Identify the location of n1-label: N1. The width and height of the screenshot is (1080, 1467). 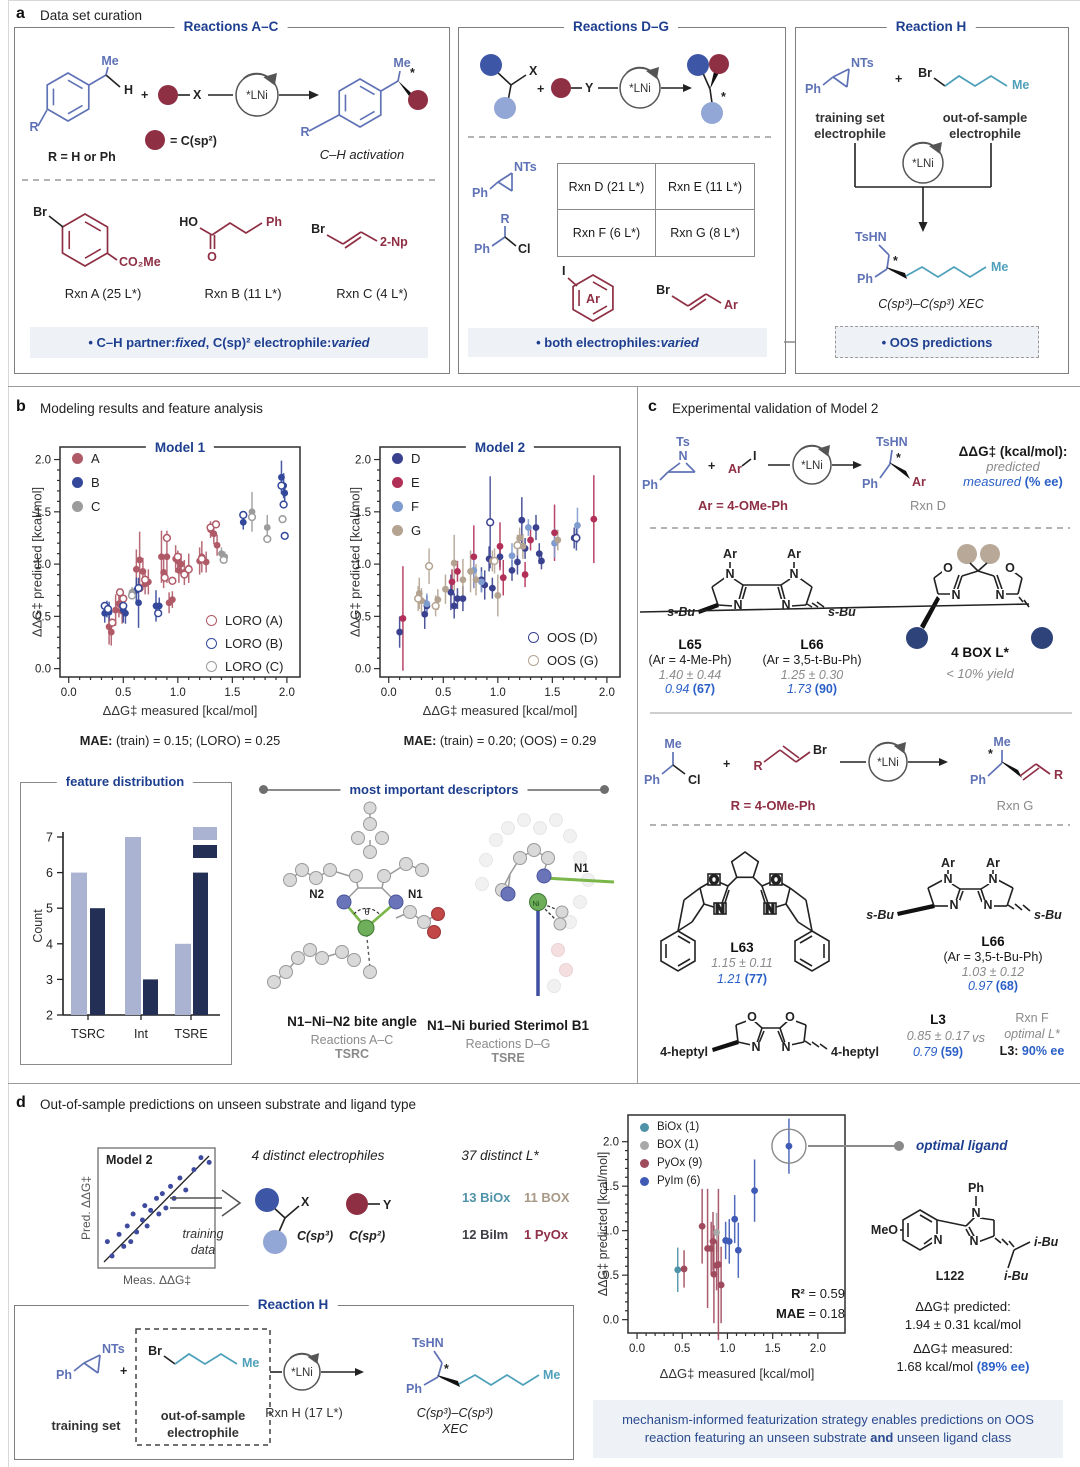
(581, 869).